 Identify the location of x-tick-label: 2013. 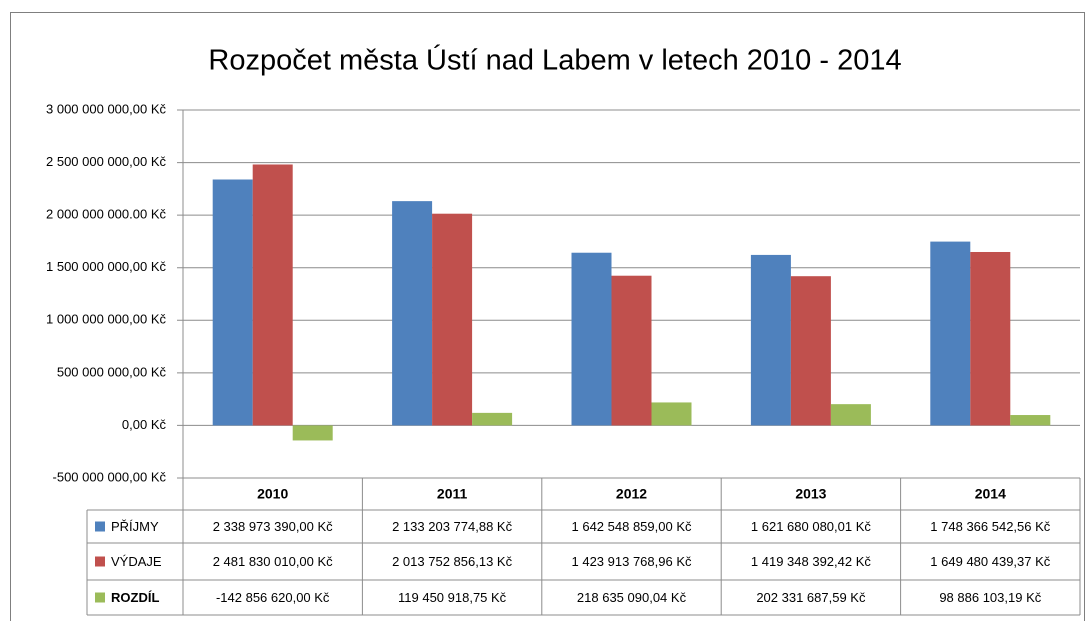
(810, 494).